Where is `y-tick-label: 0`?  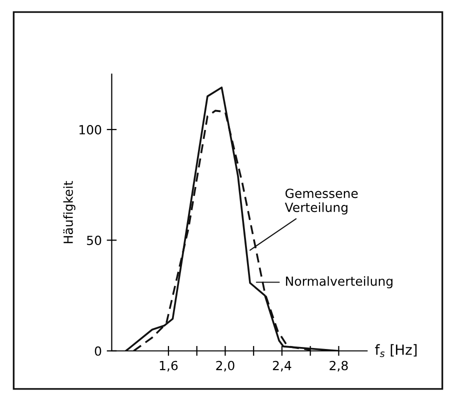 y-tick-label: 0 is located at coordinates (98, 351).